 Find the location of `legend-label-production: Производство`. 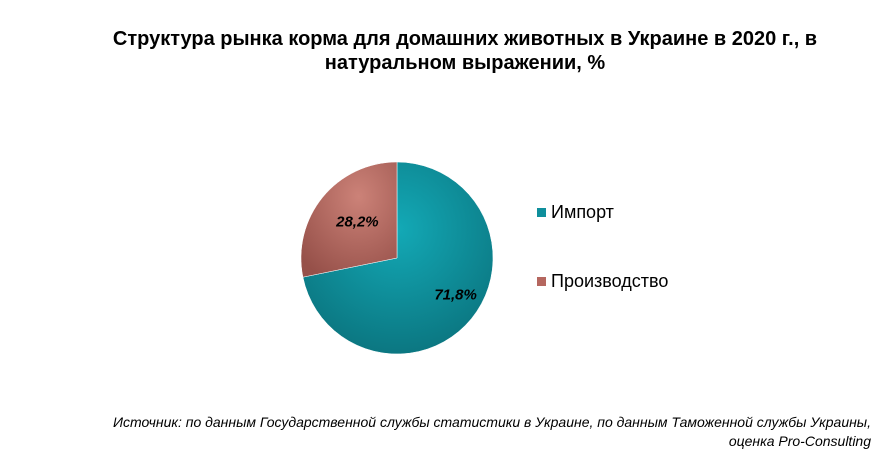

legend-label-production: Производство is located at coordinates (610, 280).